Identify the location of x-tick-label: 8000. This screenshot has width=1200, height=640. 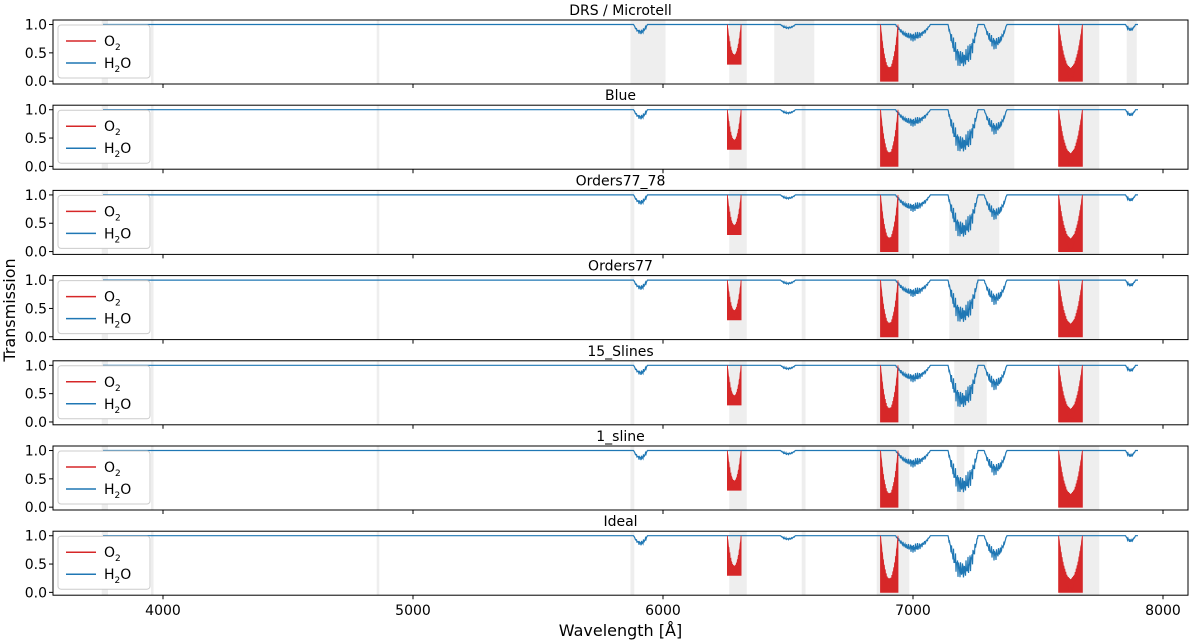
(1163, 611).